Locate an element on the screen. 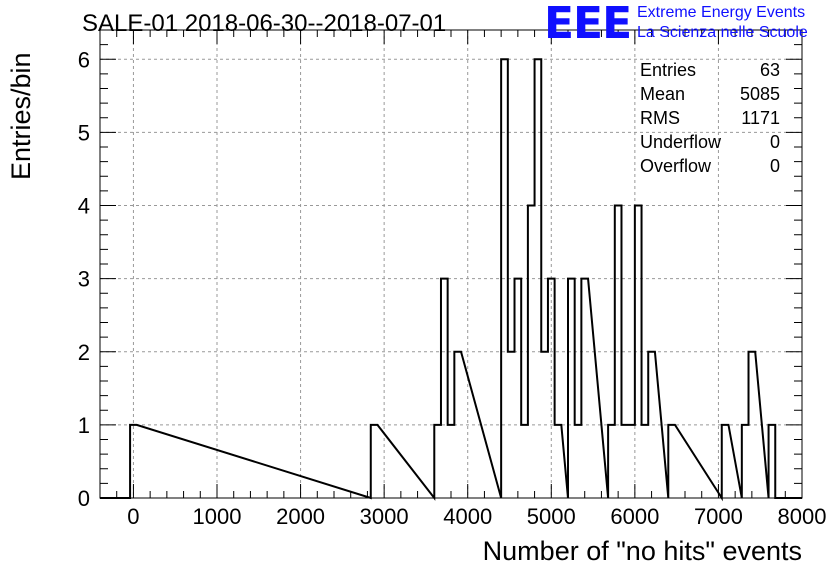 The height and width of the screenshot is (572, 836). stats-label: Underflow is located at coordinates (681, 142).